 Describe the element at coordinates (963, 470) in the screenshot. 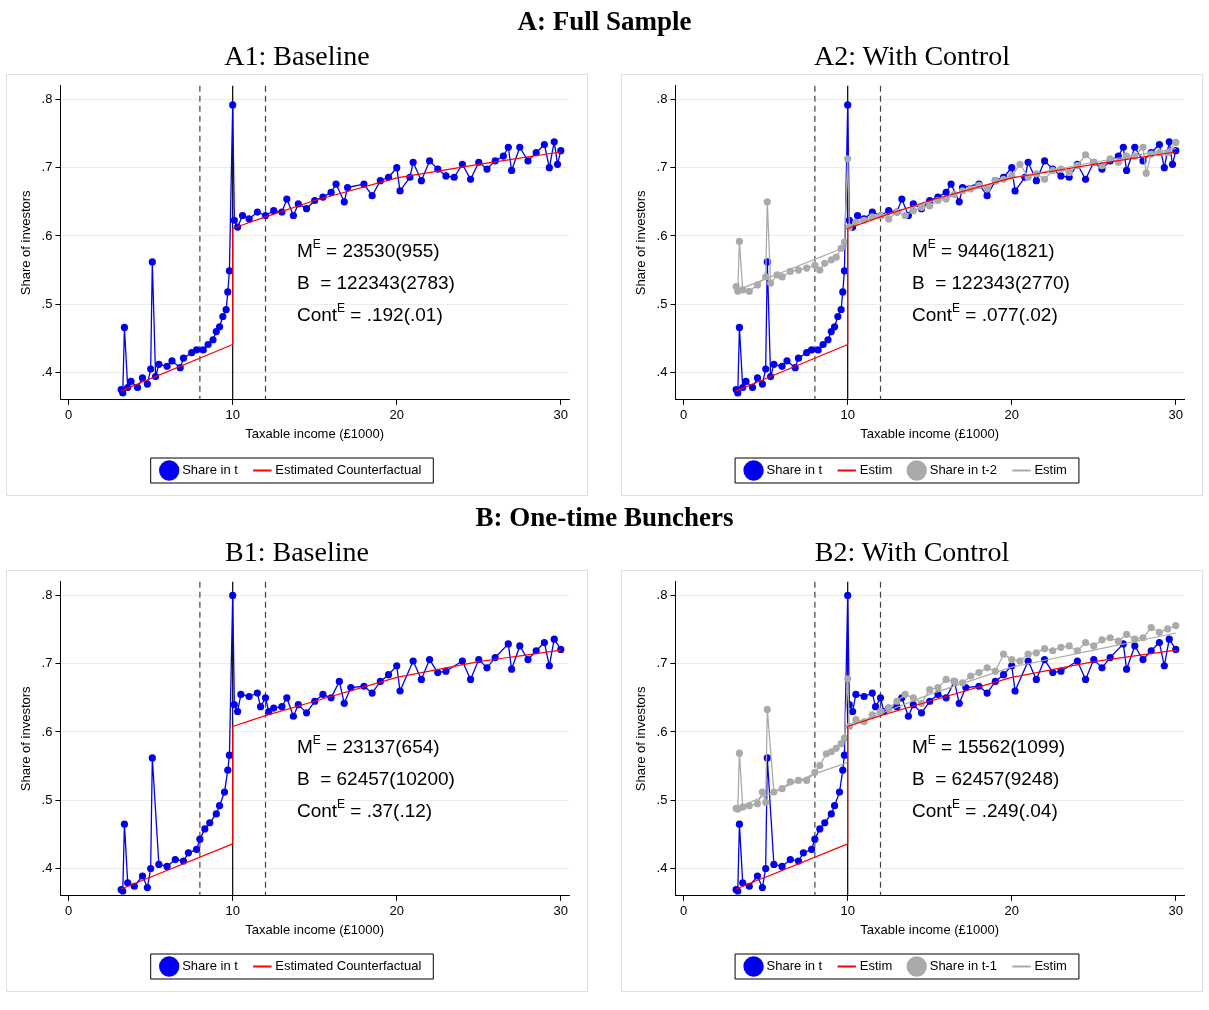

I see `legend-label: Share in t-2` at that location.